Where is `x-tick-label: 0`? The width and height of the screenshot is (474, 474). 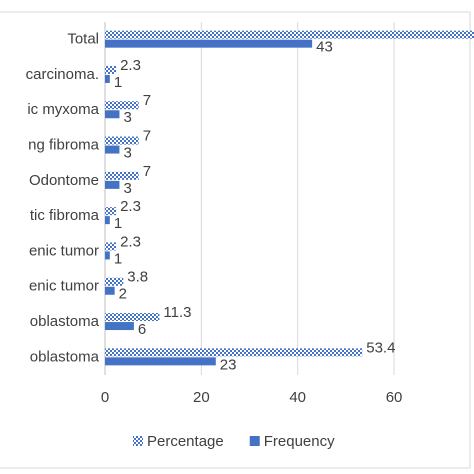
x-tick-label: 0 is located at coordinates (105, 397).